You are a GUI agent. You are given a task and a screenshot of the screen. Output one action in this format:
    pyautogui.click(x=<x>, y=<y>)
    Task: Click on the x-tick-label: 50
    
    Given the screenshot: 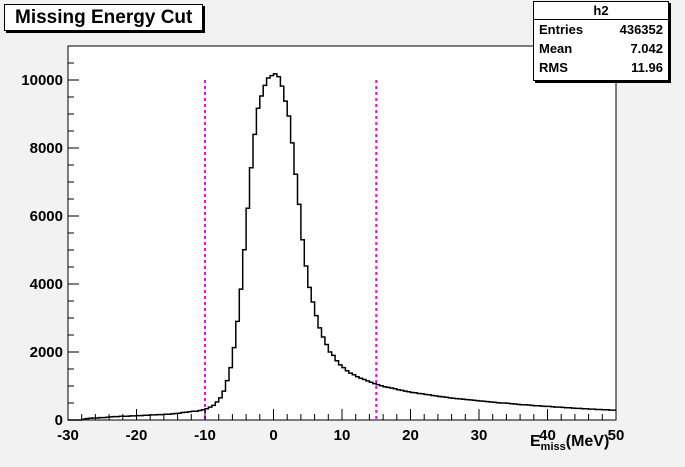 What is the action you would take?
    pyautogui.click(x=616, y=435)
    